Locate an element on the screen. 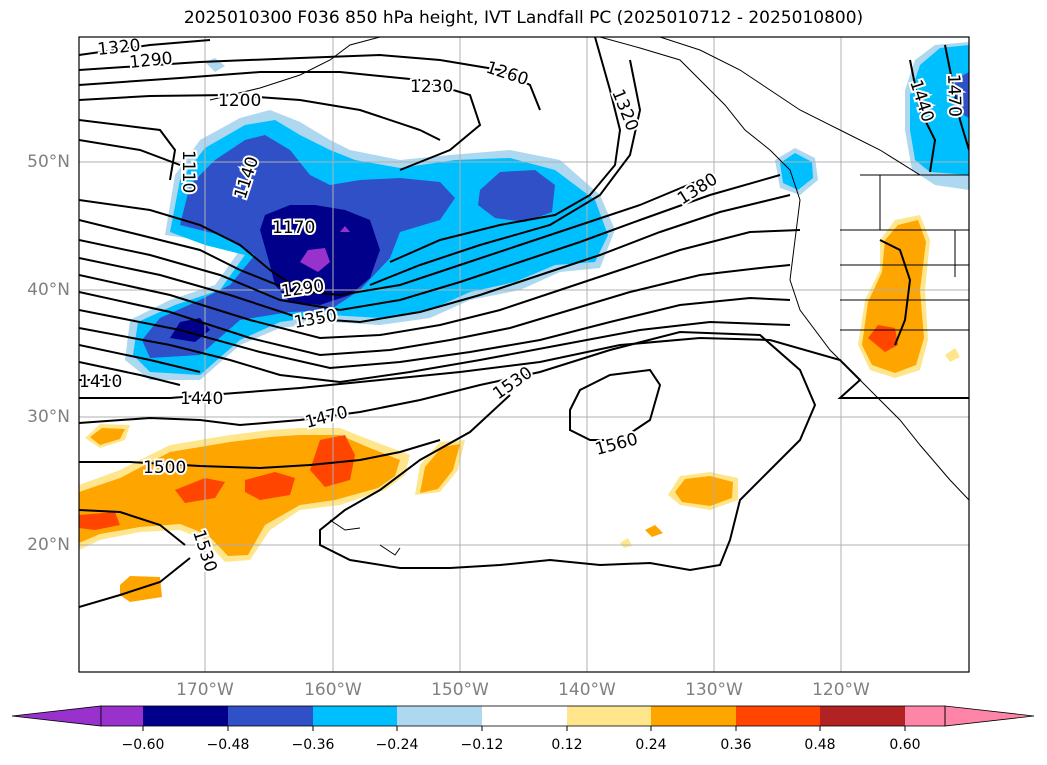 Image resolution: width=1047 pixels, height=765 pixels. colorbar-tick-label: 0.48 is located at coordinates (820, 745).